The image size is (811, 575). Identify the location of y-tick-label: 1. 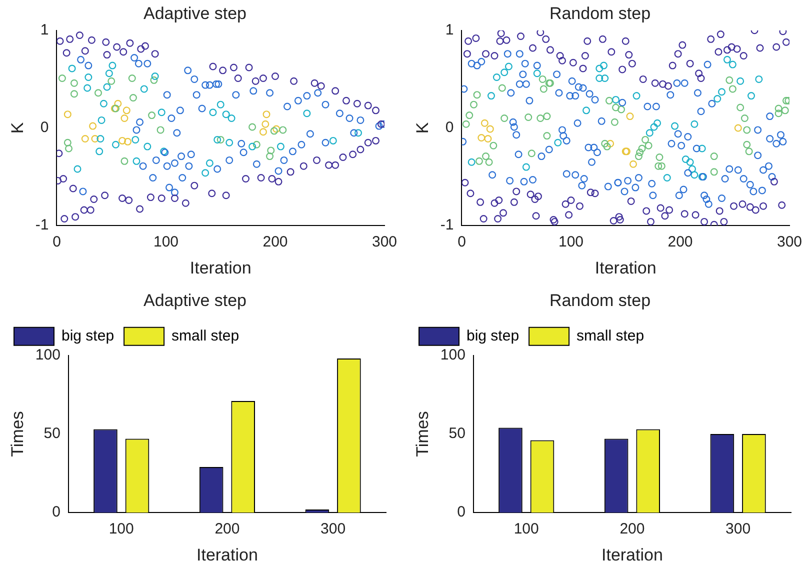
(449, 30).